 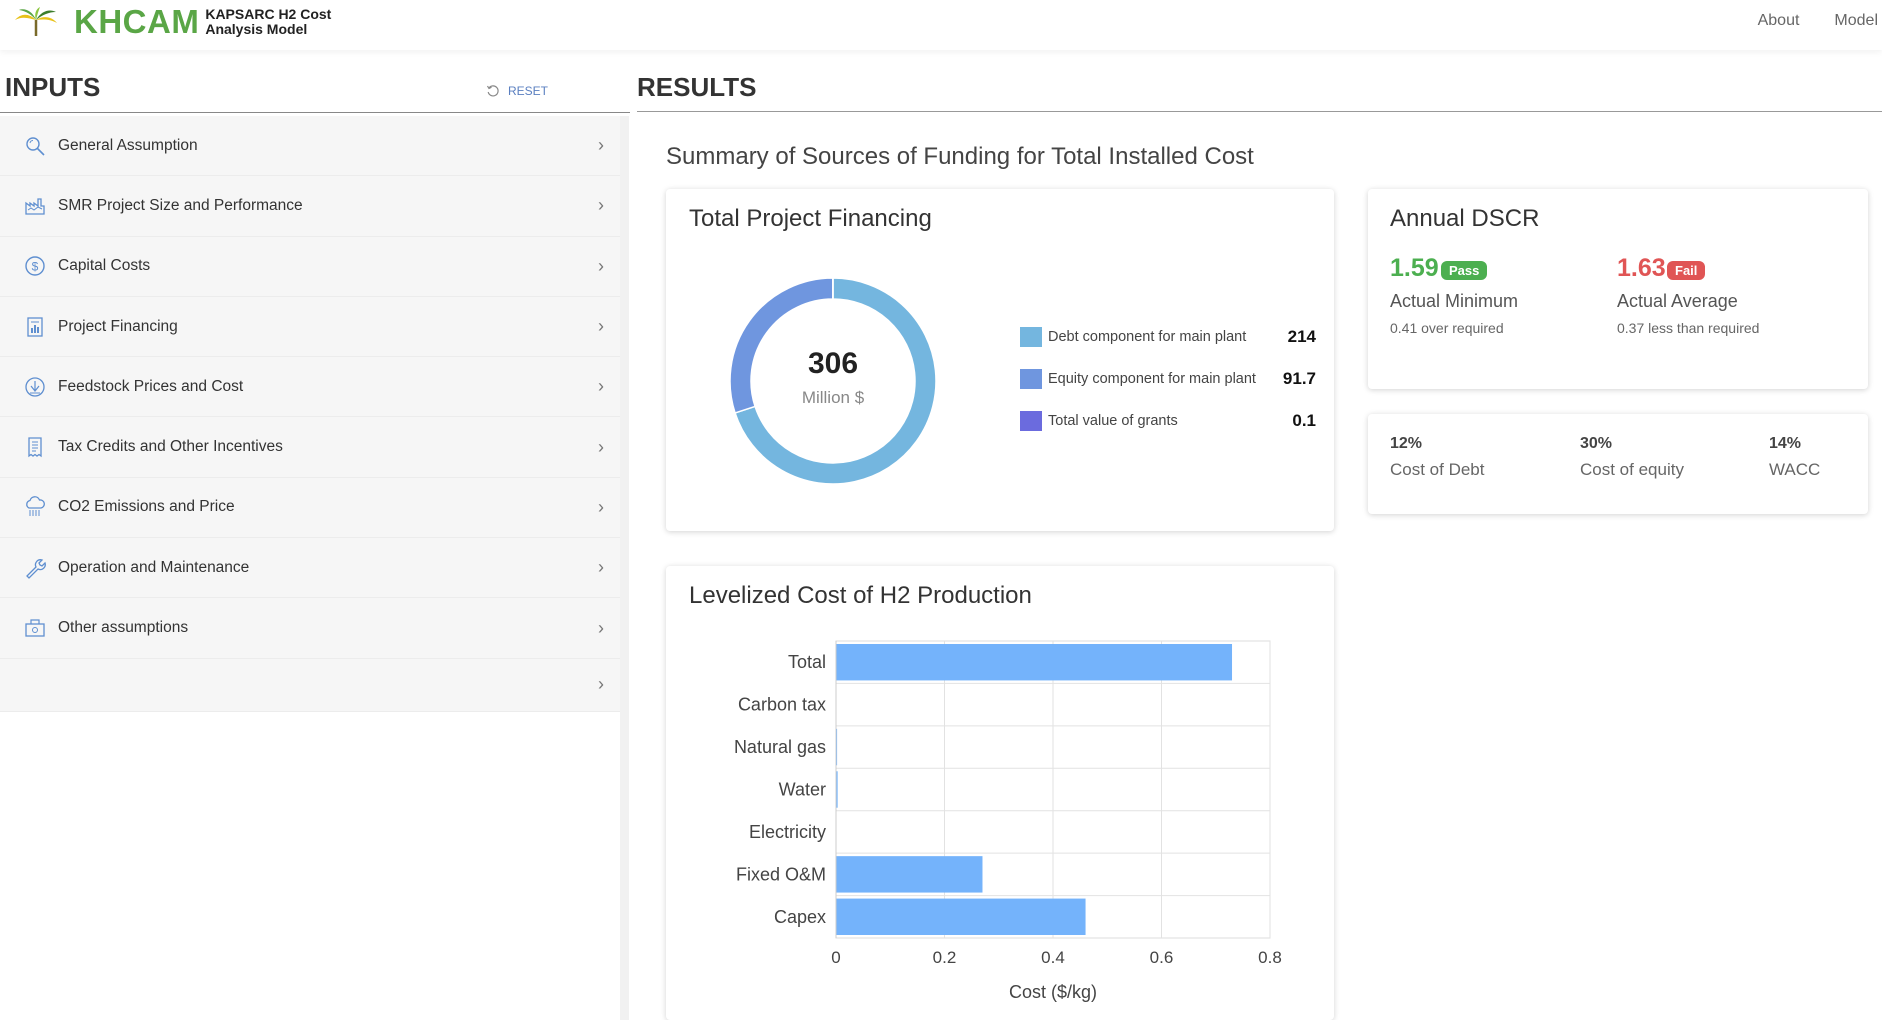 I want to click on sidebar-item-unlabeled: ›, so click(x=310, y=685).